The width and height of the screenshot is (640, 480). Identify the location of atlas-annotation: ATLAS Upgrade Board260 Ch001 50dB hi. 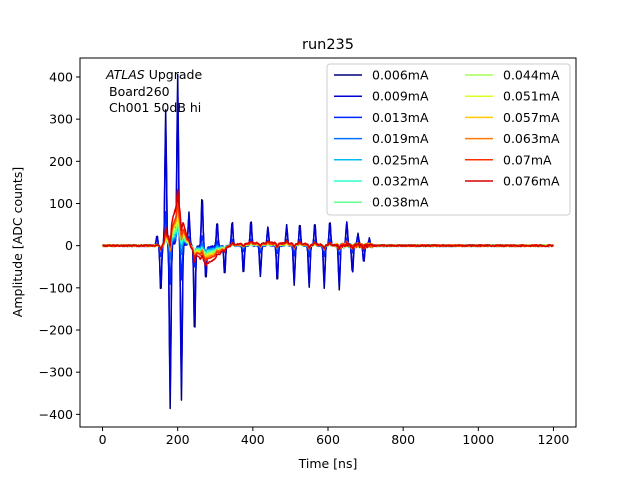
(153, 91).